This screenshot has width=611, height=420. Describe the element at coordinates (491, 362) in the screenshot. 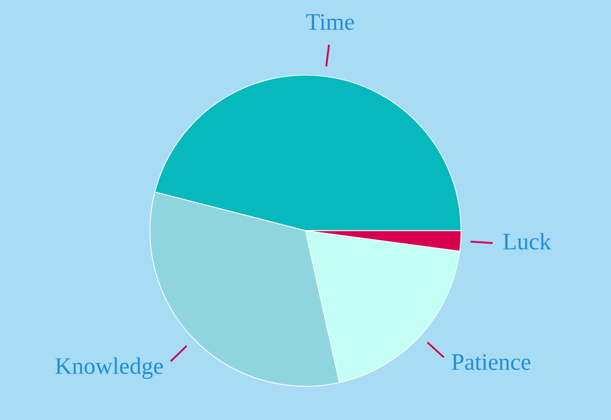

I see `slice-label: Patience` at that location.